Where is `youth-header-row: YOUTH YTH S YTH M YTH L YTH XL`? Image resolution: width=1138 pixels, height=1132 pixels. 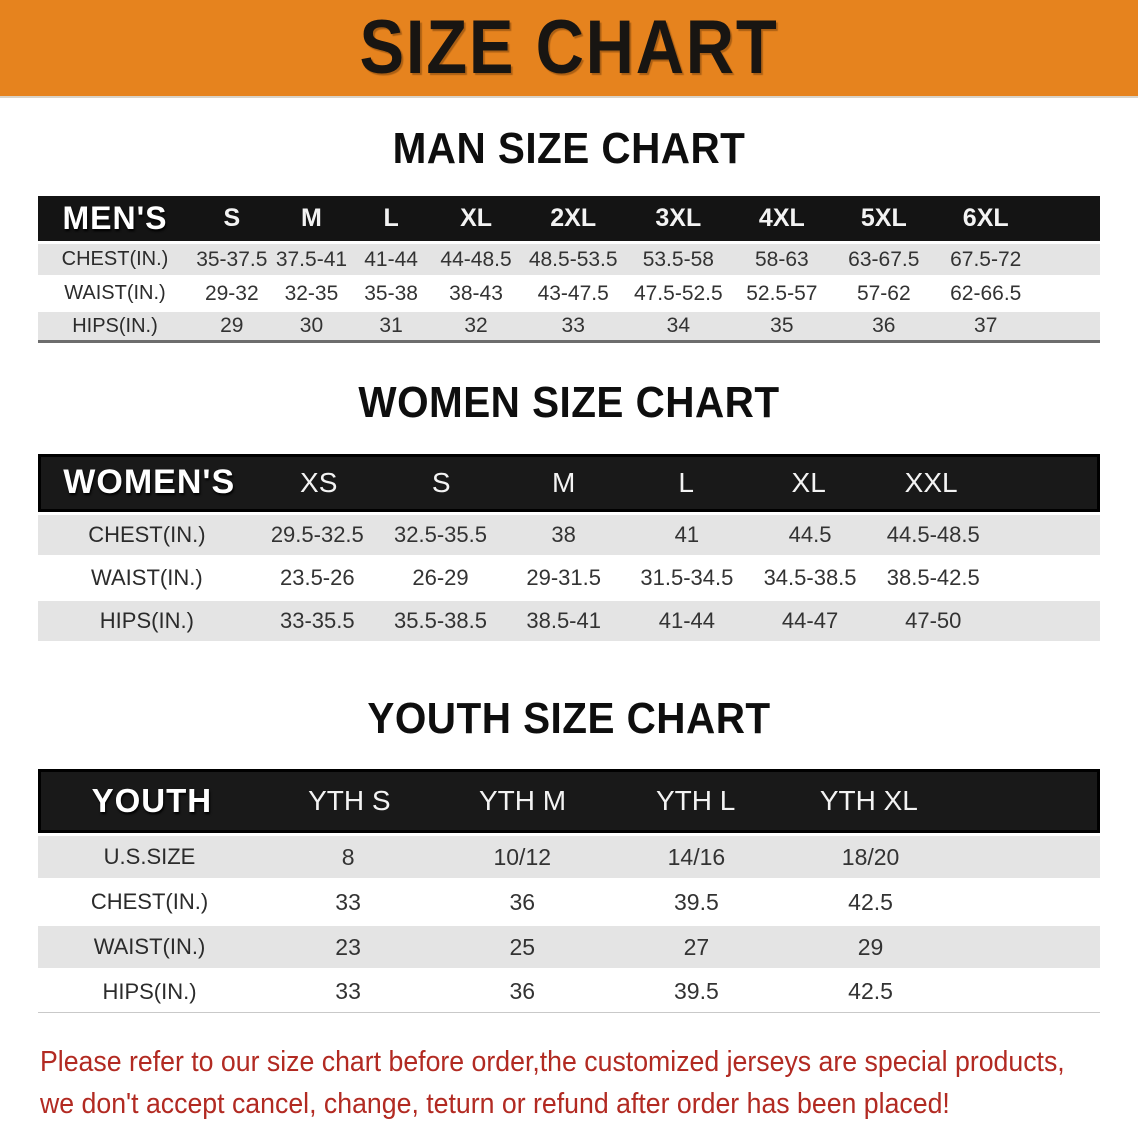
youth-header-row: YOUTH YTH S YTH M YTH L YTH XL is located at coordinates (569, 801).